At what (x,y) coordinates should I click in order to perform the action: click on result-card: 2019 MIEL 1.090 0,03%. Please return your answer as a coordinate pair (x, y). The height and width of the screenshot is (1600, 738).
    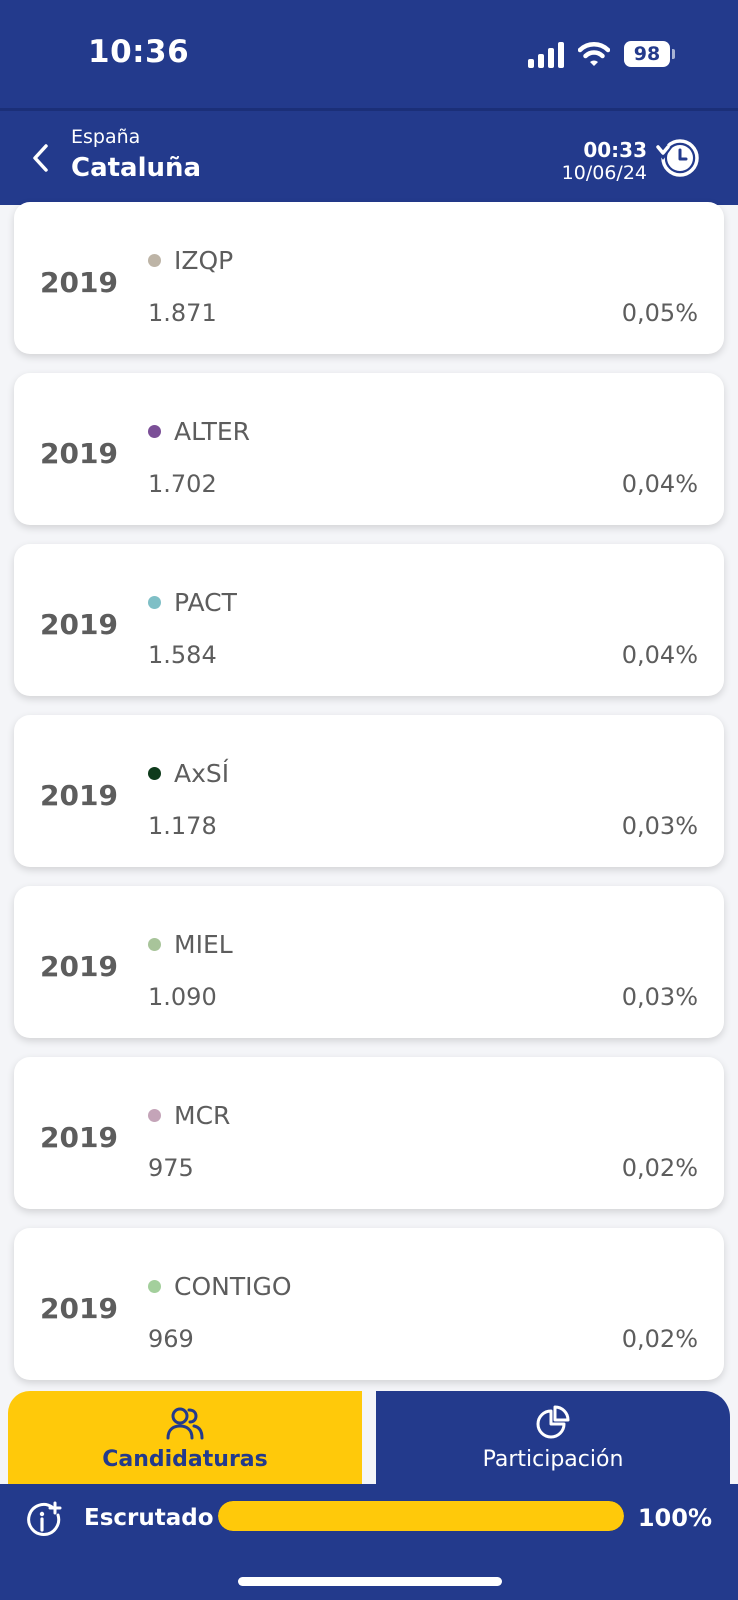
    Looking at the image, I should click on (369, 962).